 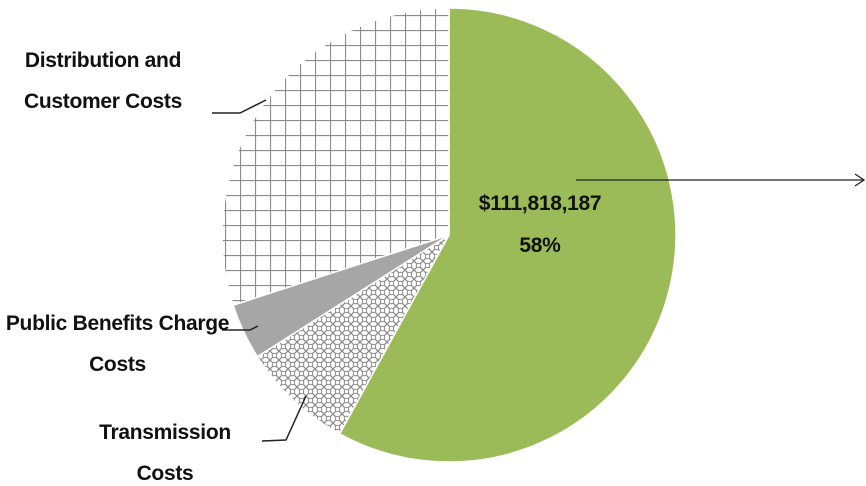 I want to click on slice-label: Transmission Costs, so click(x=165, y=453).